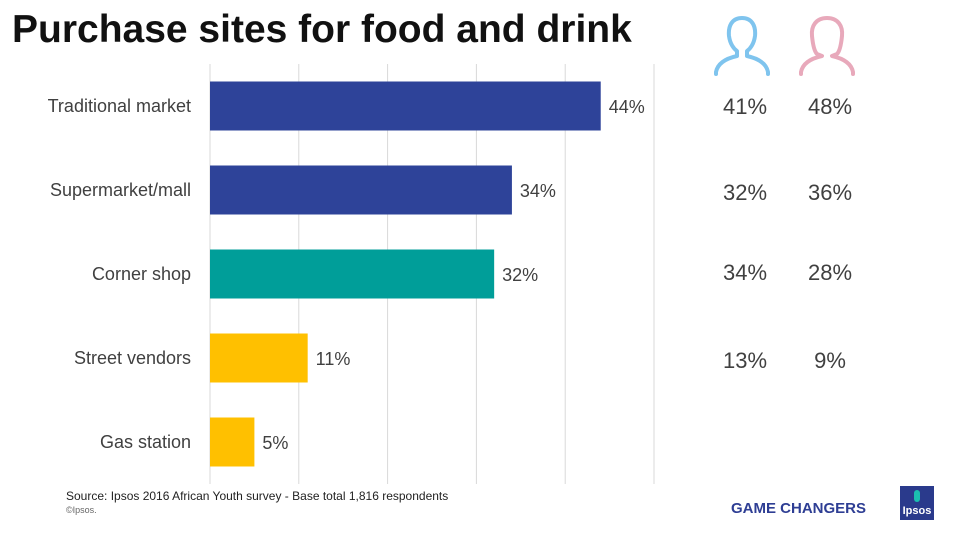  I want to click on data-label: 44%, so click(627, 107).